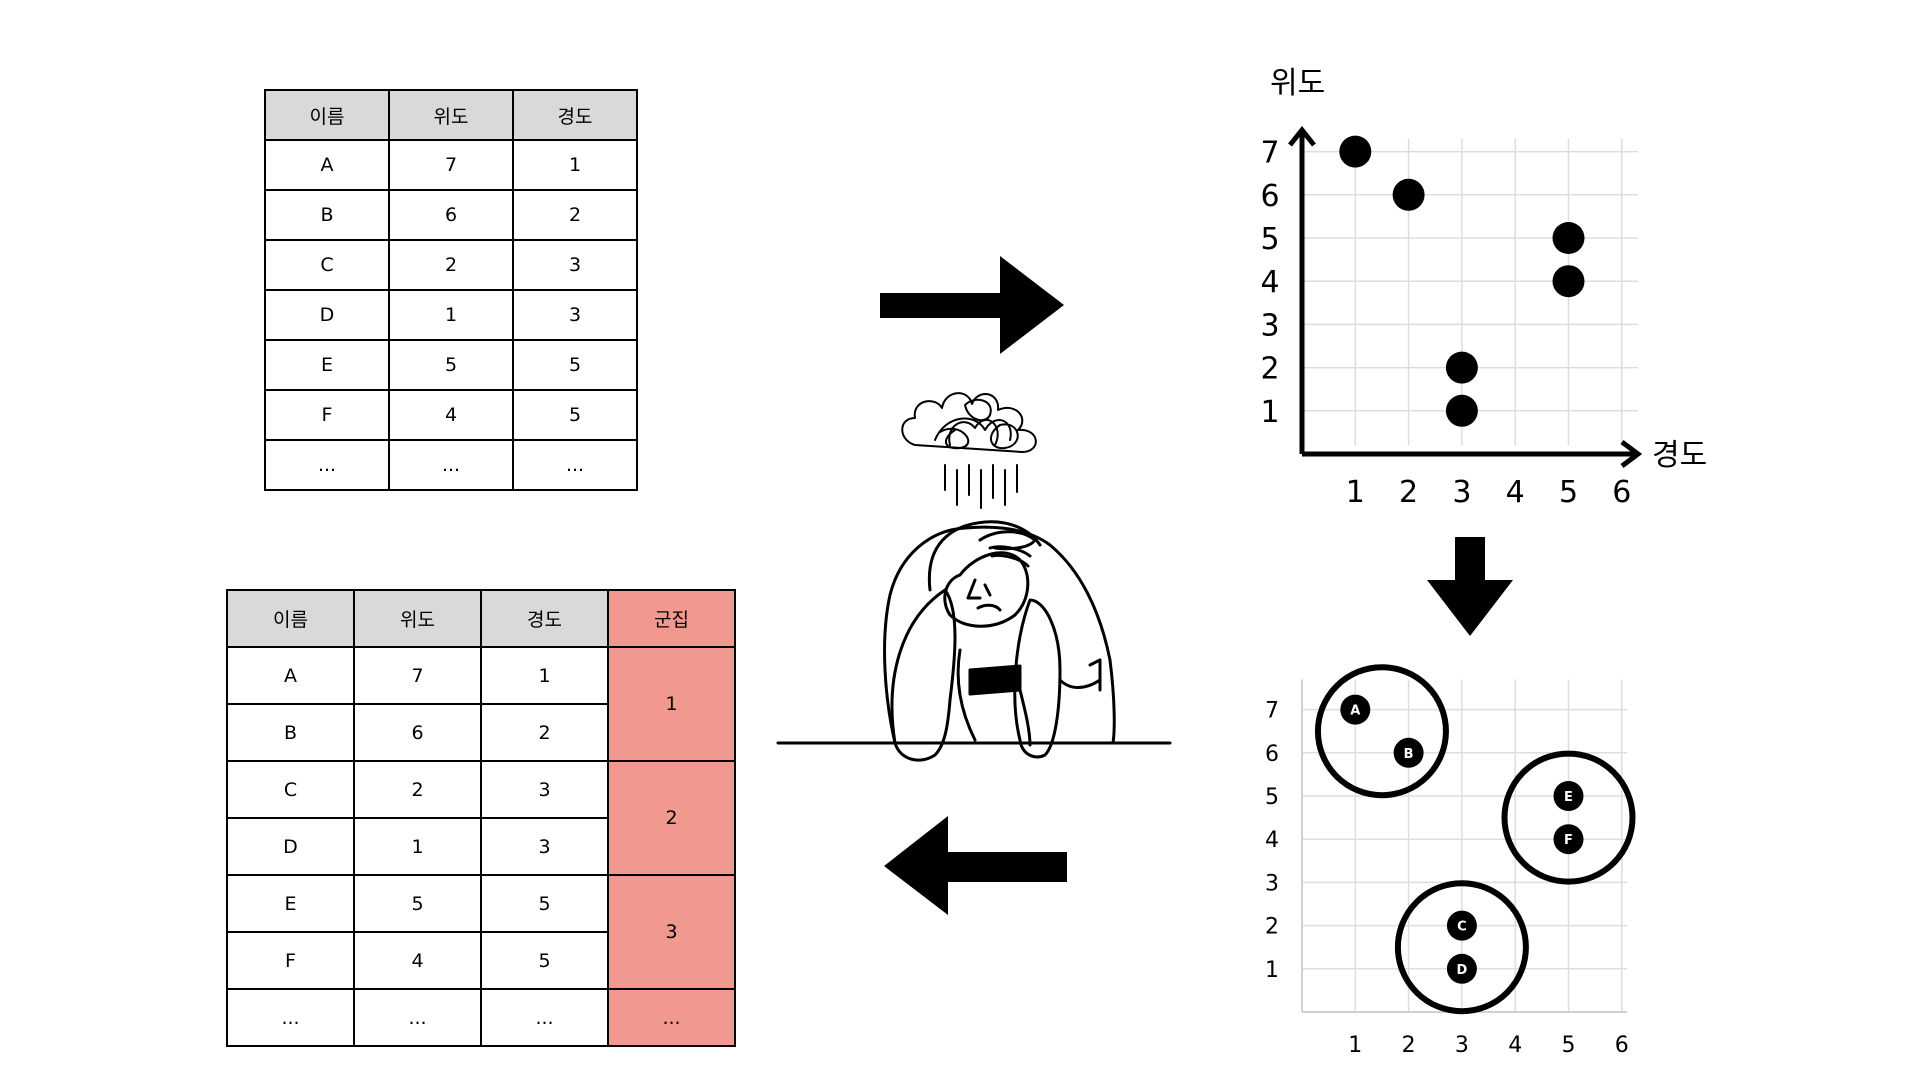 The width and height of the screenshot is (1920, 1080). Describe the element at coordinates (1409, 754) in the screenshot. I see `cluster-point-label: B` at that location.